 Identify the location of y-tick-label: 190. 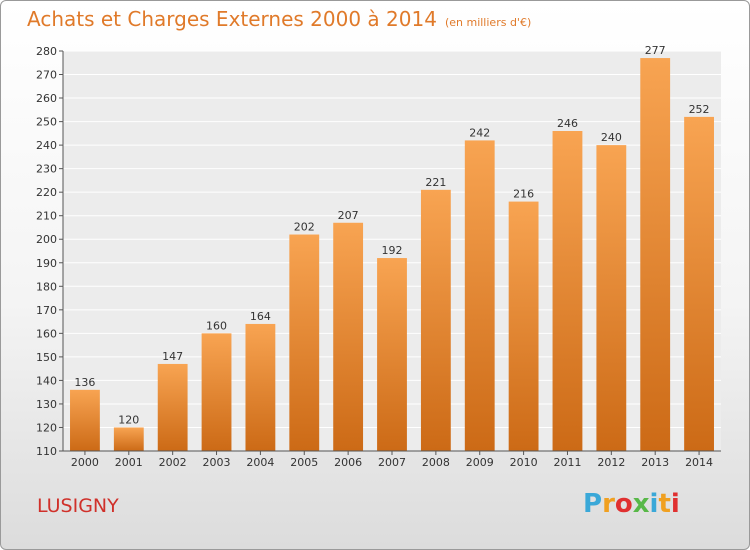
(46, 263).